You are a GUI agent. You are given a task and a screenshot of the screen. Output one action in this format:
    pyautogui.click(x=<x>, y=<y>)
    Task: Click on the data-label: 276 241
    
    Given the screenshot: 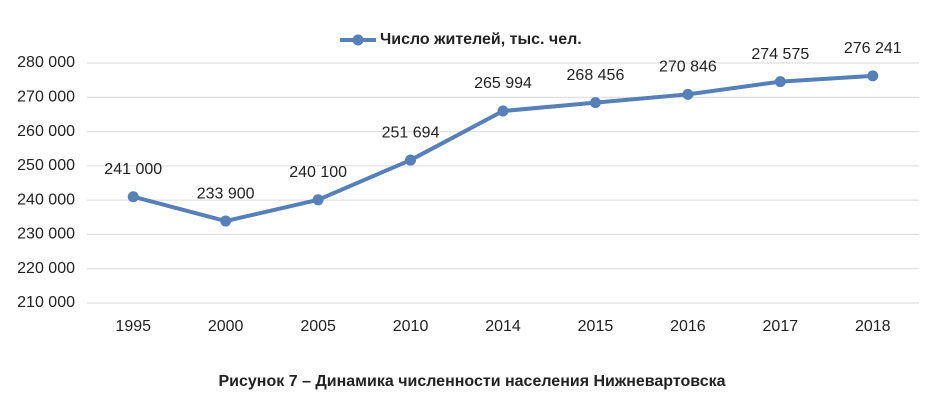 What is the action you would take?
    pyautogui.click(x=873, y=48)
    